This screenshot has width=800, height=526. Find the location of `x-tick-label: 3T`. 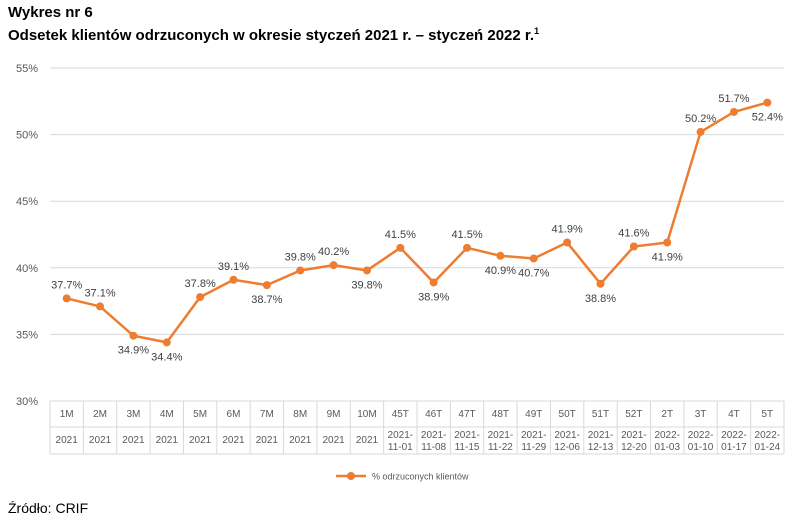

x-tick-label: 3T is located at coordinates (701, 414).